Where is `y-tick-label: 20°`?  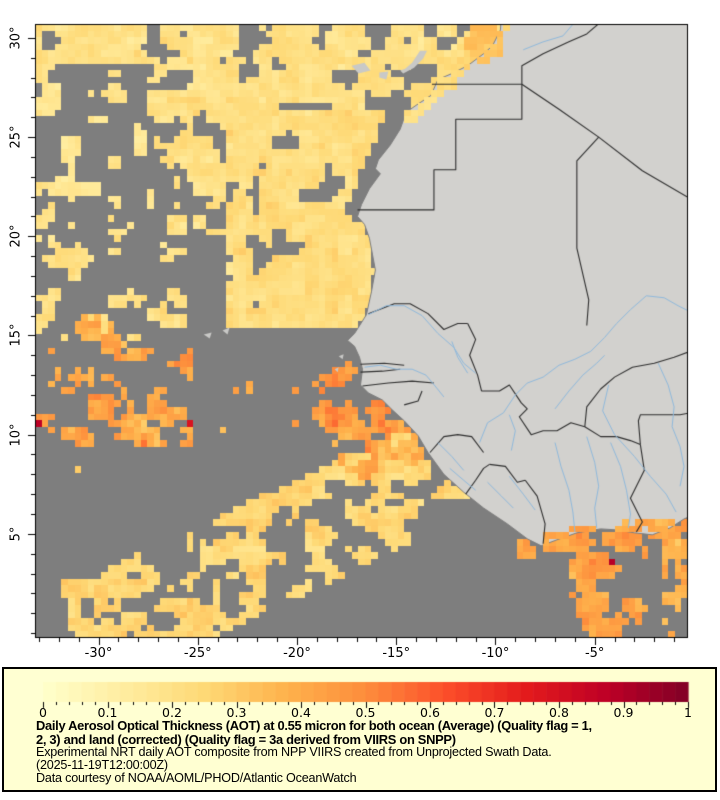 y-tick-label: 20° is located at coordinates (16, 236).